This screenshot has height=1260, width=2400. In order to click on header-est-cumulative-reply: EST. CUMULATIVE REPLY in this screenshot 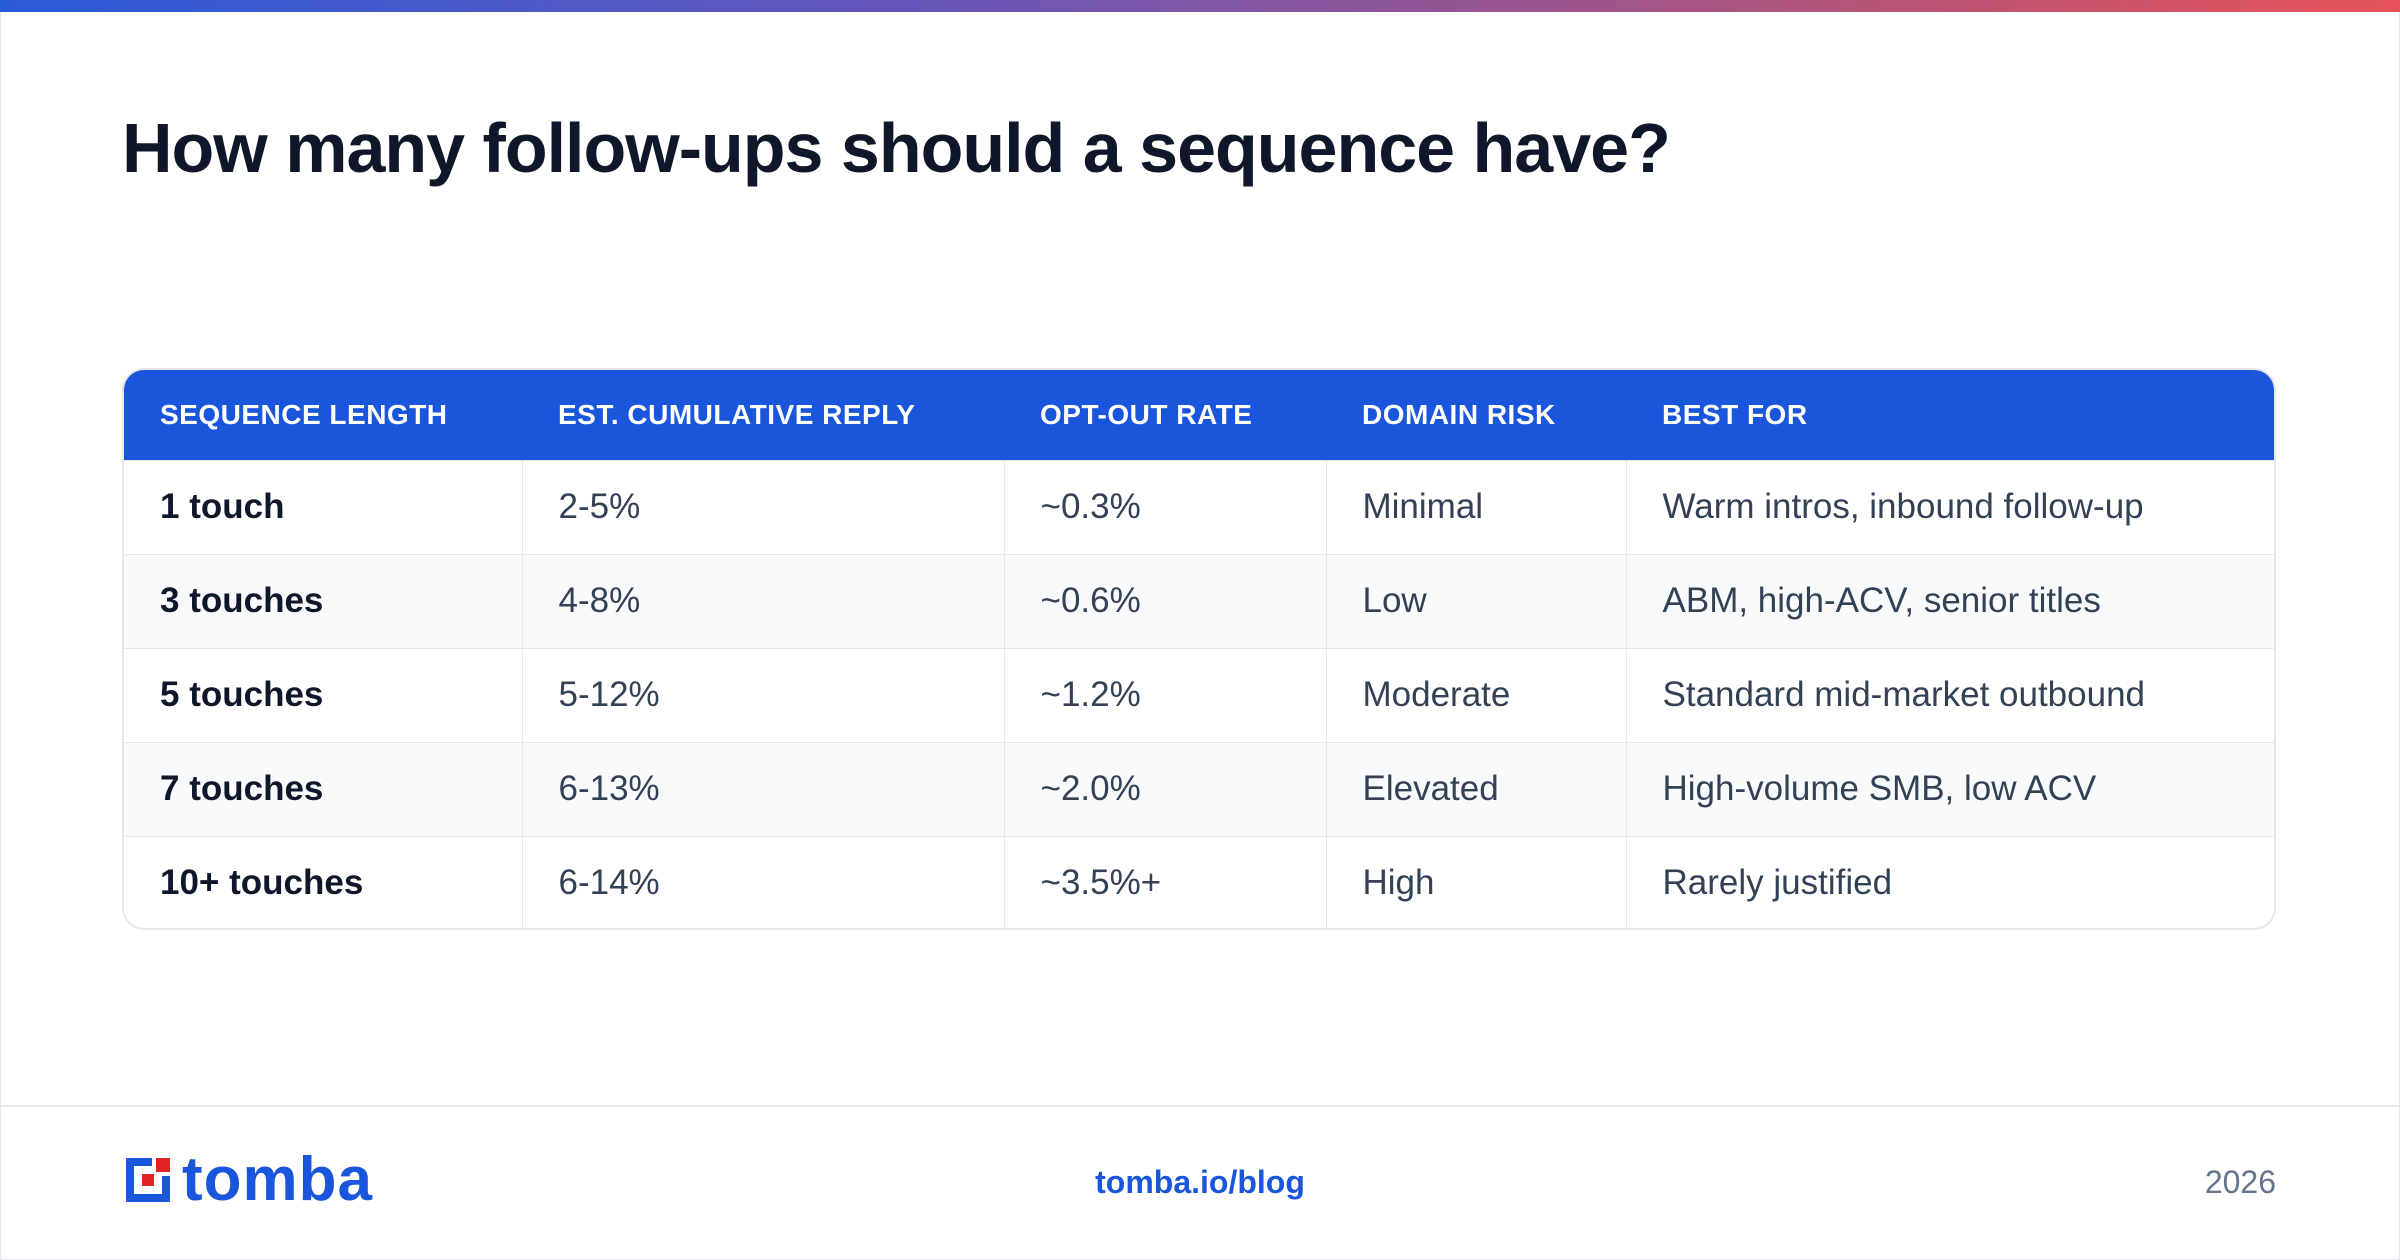, I will do `click(763, 415)`.